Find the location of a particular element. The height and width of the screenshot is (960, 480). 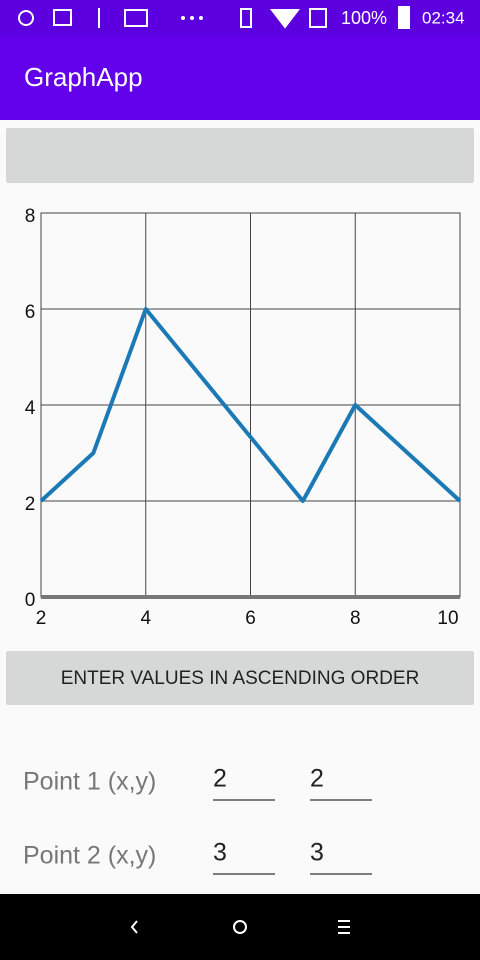

nav-bar is located at coordinates (240, 927).